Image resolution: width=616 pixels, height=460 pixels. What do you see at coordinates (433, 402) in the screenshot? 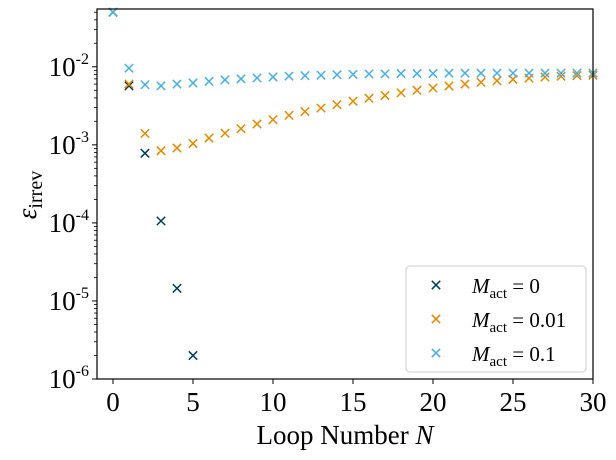
I see `x-tick-label: 20` at bounding box center [433, 402].